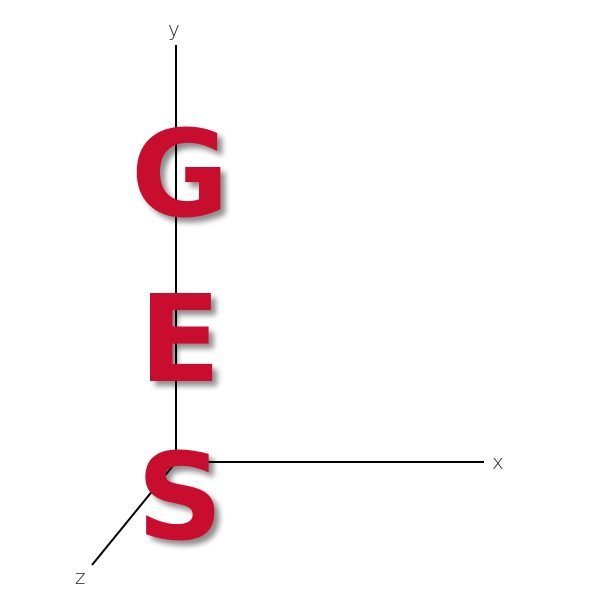 This screenshot has width=591, height=591. I want to click on logo-letter-s: S, so click(180, 498).